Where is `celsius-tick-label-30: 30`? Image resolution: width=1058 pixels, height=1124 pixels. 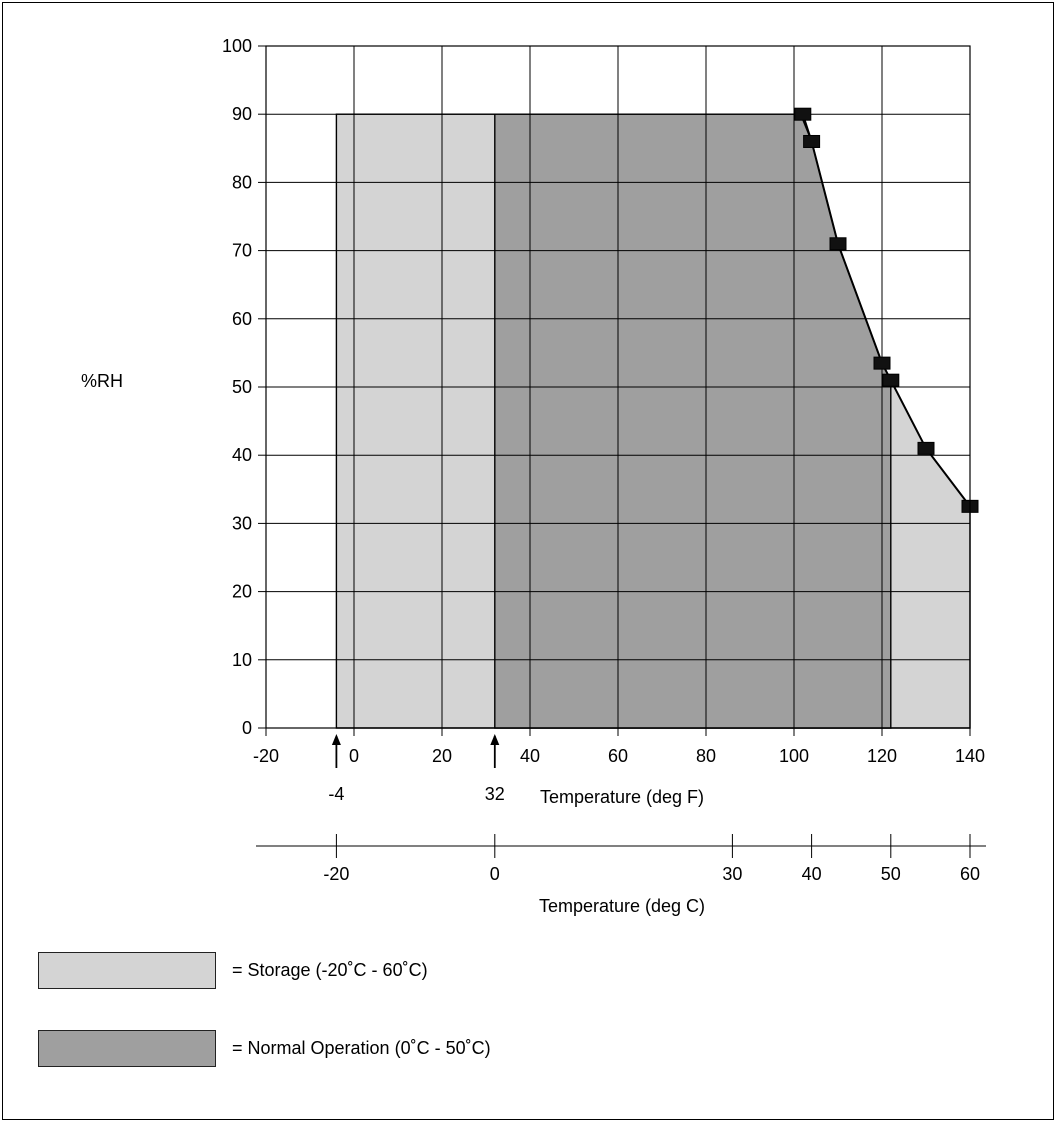 celsius-tick-label-30: 30 is located at coordinates (732, 874).